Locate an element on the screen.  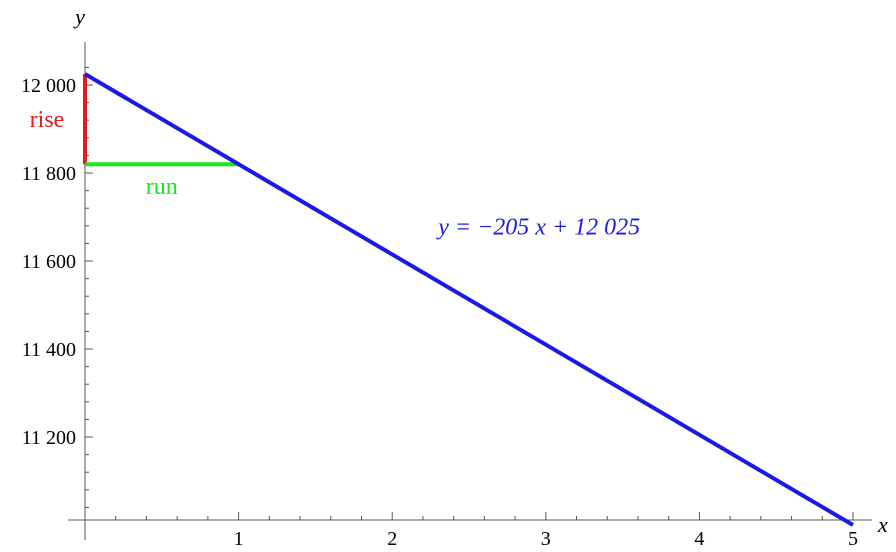
x-tick-label: 4 is located at coordinates (699, 539).